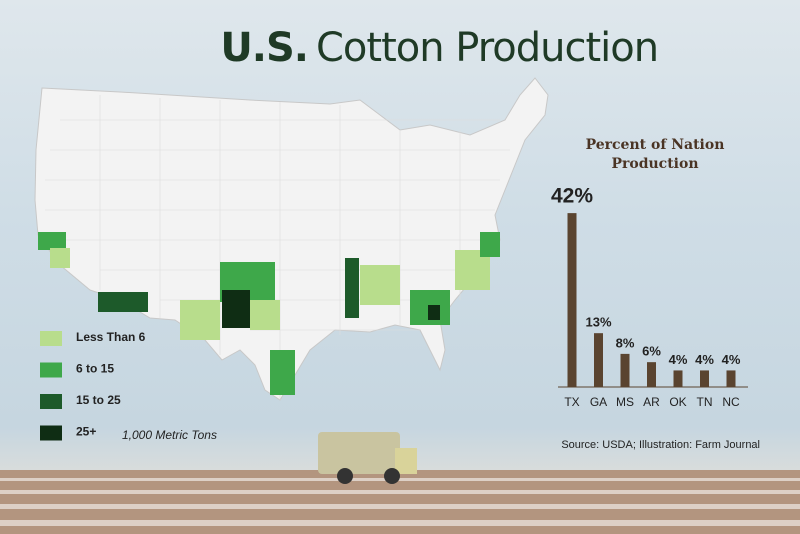 The image size is (800, 534). Describe the element at coordinates (598, 322) in the screenshot. I see `value-label: 13%` at that location.